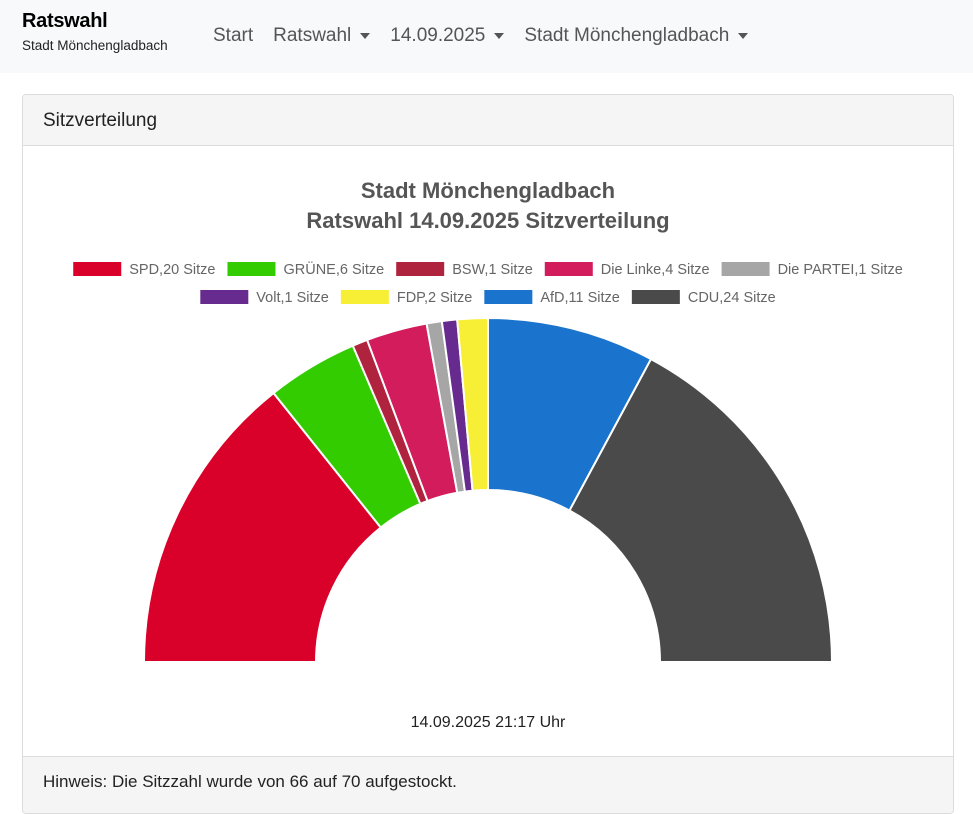  I want to click on nav-start: Start, so click(233, 36).